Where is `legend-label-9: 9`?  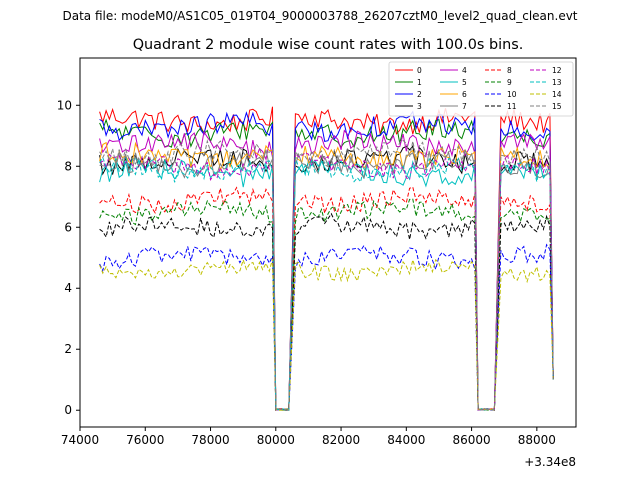
legend-label-9: 9 is located at coordinates (509, 82).